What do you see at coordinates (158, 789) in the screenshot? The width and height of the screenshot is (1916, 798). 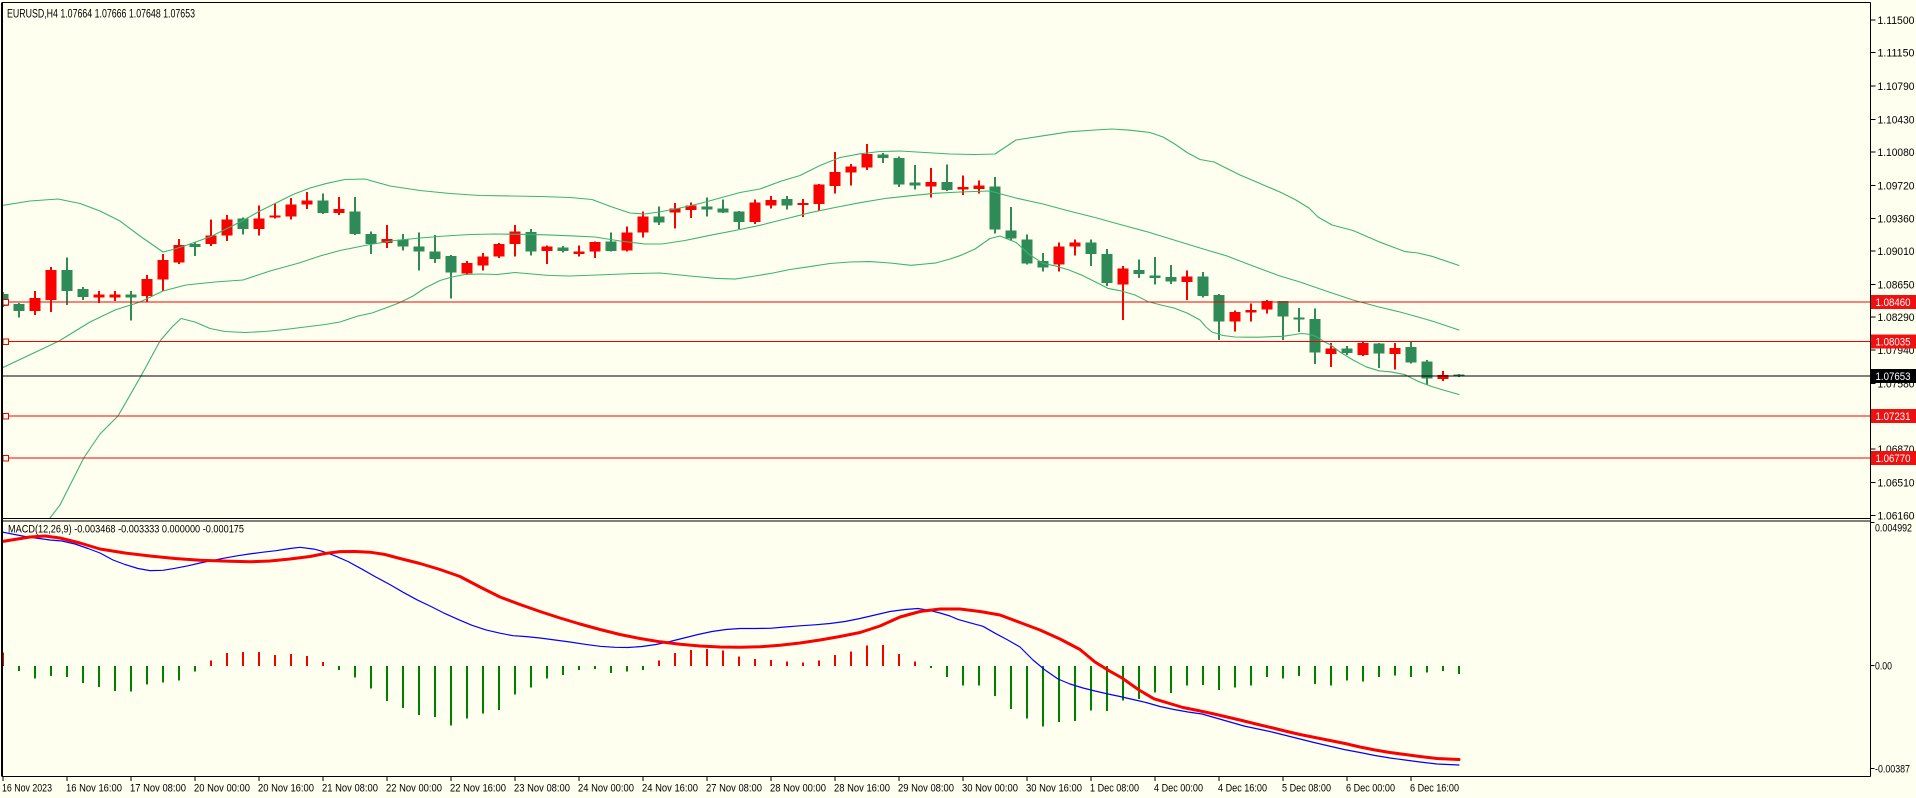 I see `svg-text: 17 Nov 08:00` at bounding box center [158, 789].